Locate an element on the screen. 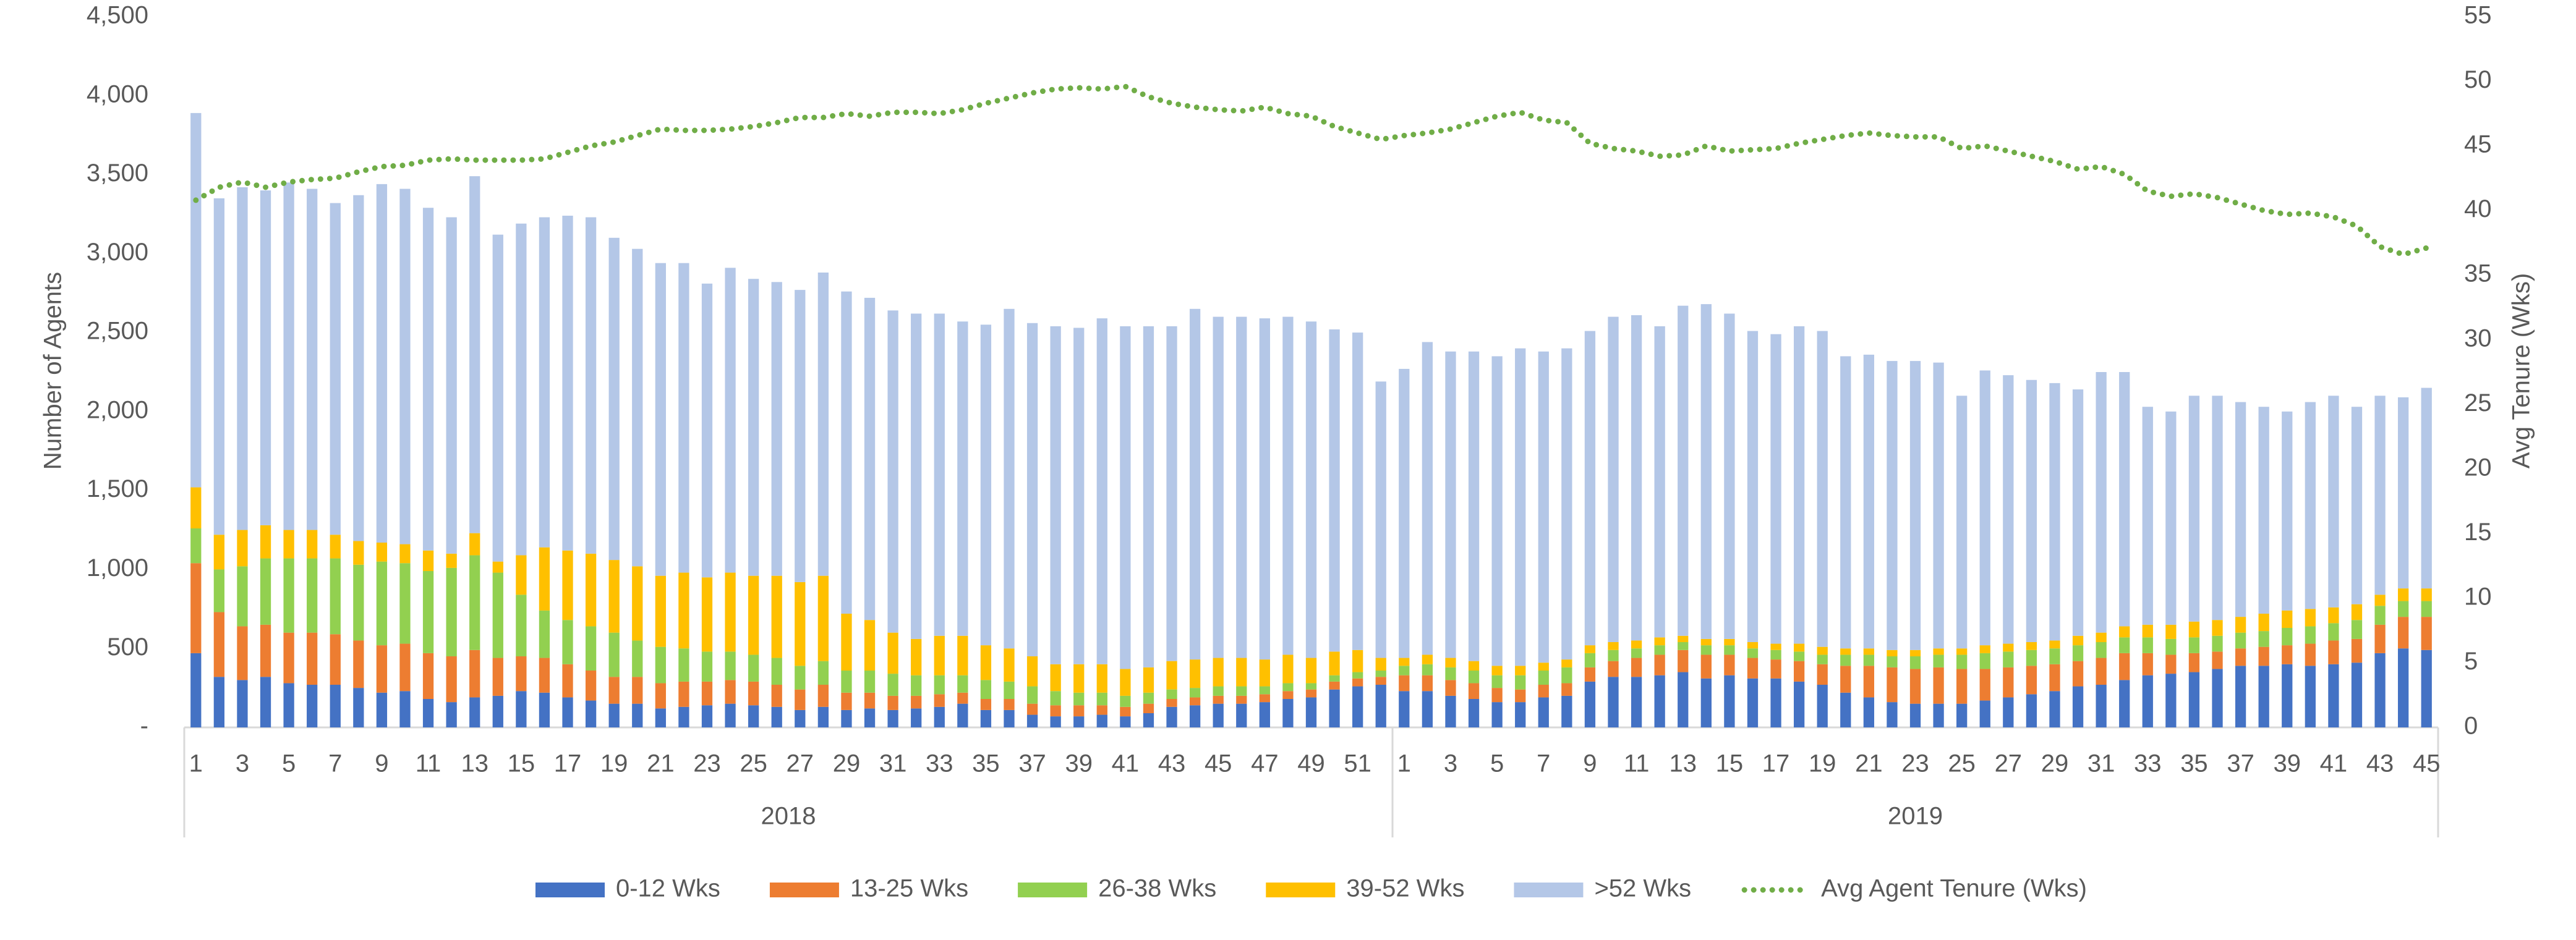  y2-axis-title: Avg Tenure (Wks) is located at coordinates (2521, 370).